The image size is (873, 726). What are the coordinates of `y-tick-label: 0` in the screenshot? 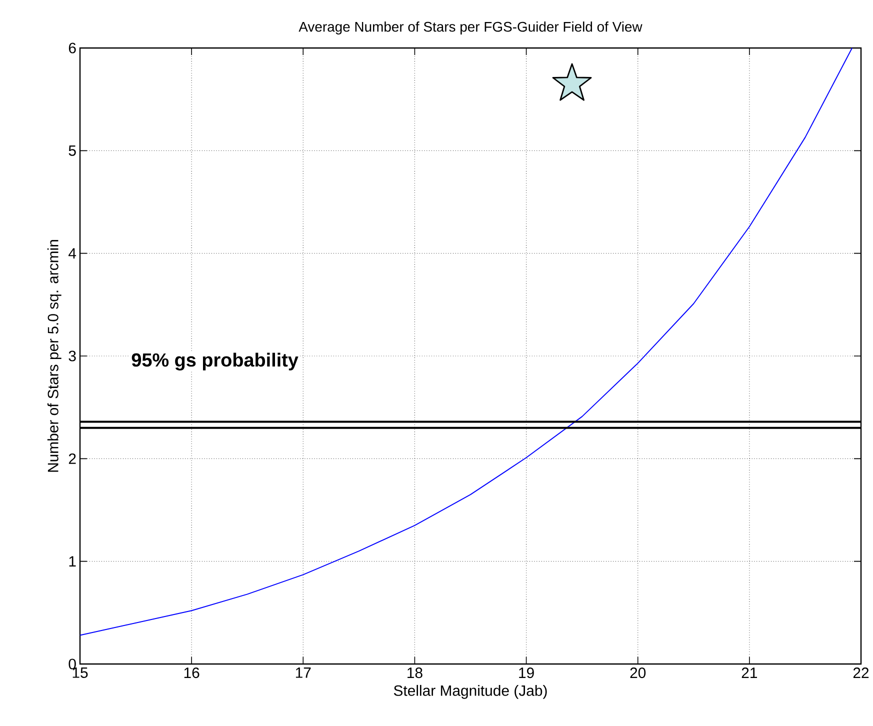 It's located at (72, 664).